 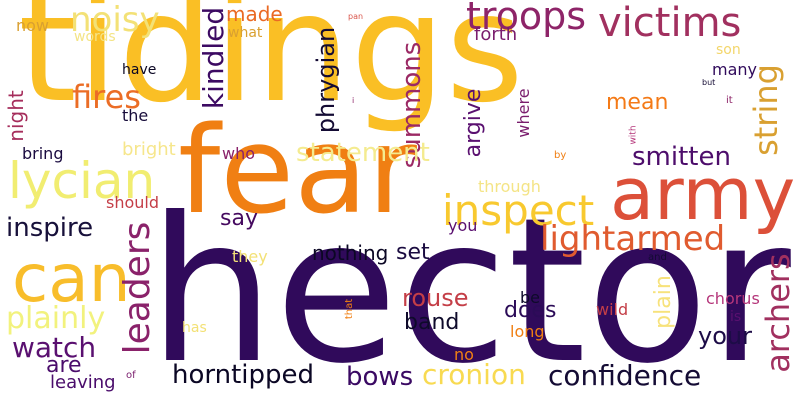 I want to click on word-watch: watch, so click(x=54, y=347).